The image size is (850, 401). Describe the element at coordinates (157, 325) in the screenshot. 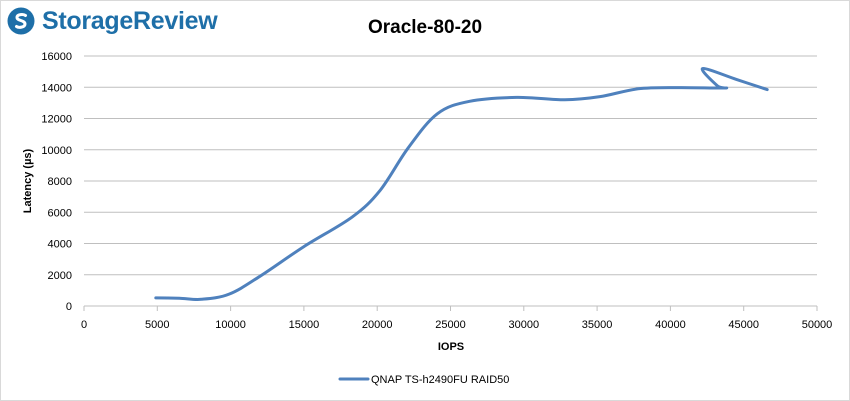

I see `x-tick-label: 5000` at that location.